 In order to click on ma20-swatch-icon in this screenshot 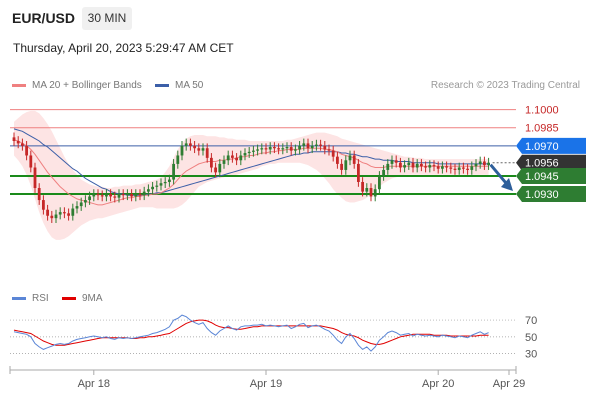, I will do `click(19, 85)`.